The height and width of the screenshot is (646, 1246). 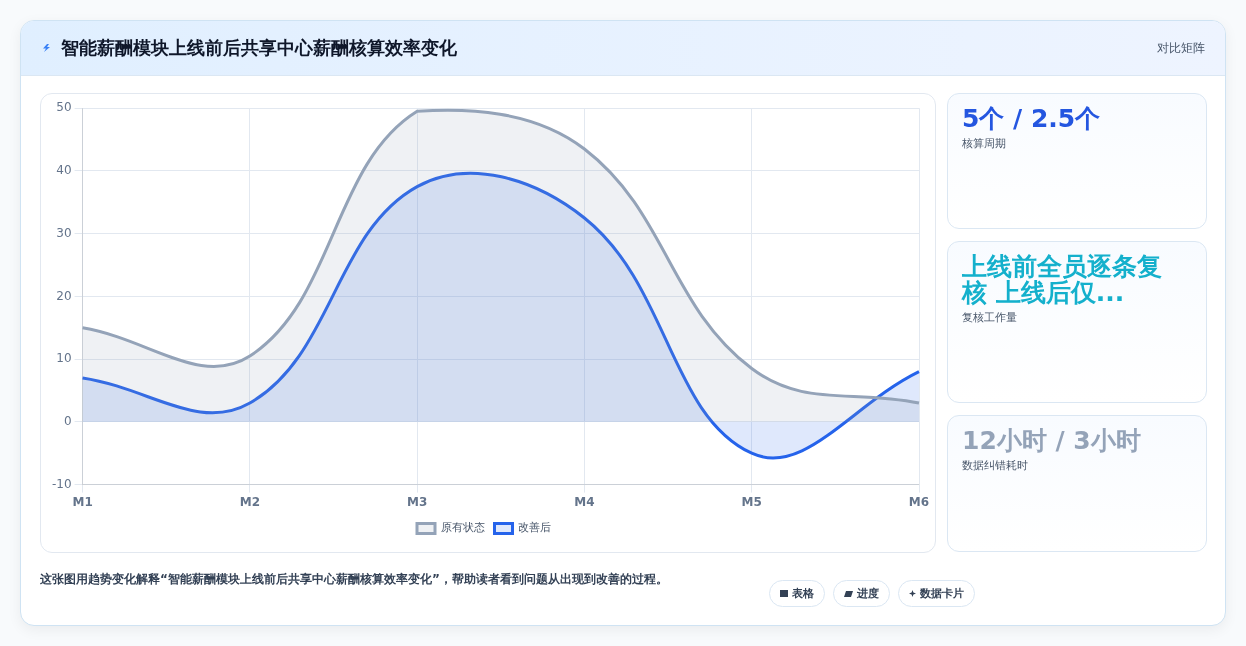 What do you see at coordinates (1181, 48) in the screenshot?
I see `text: 对比矩阵` at bounding box center [1181, 48].